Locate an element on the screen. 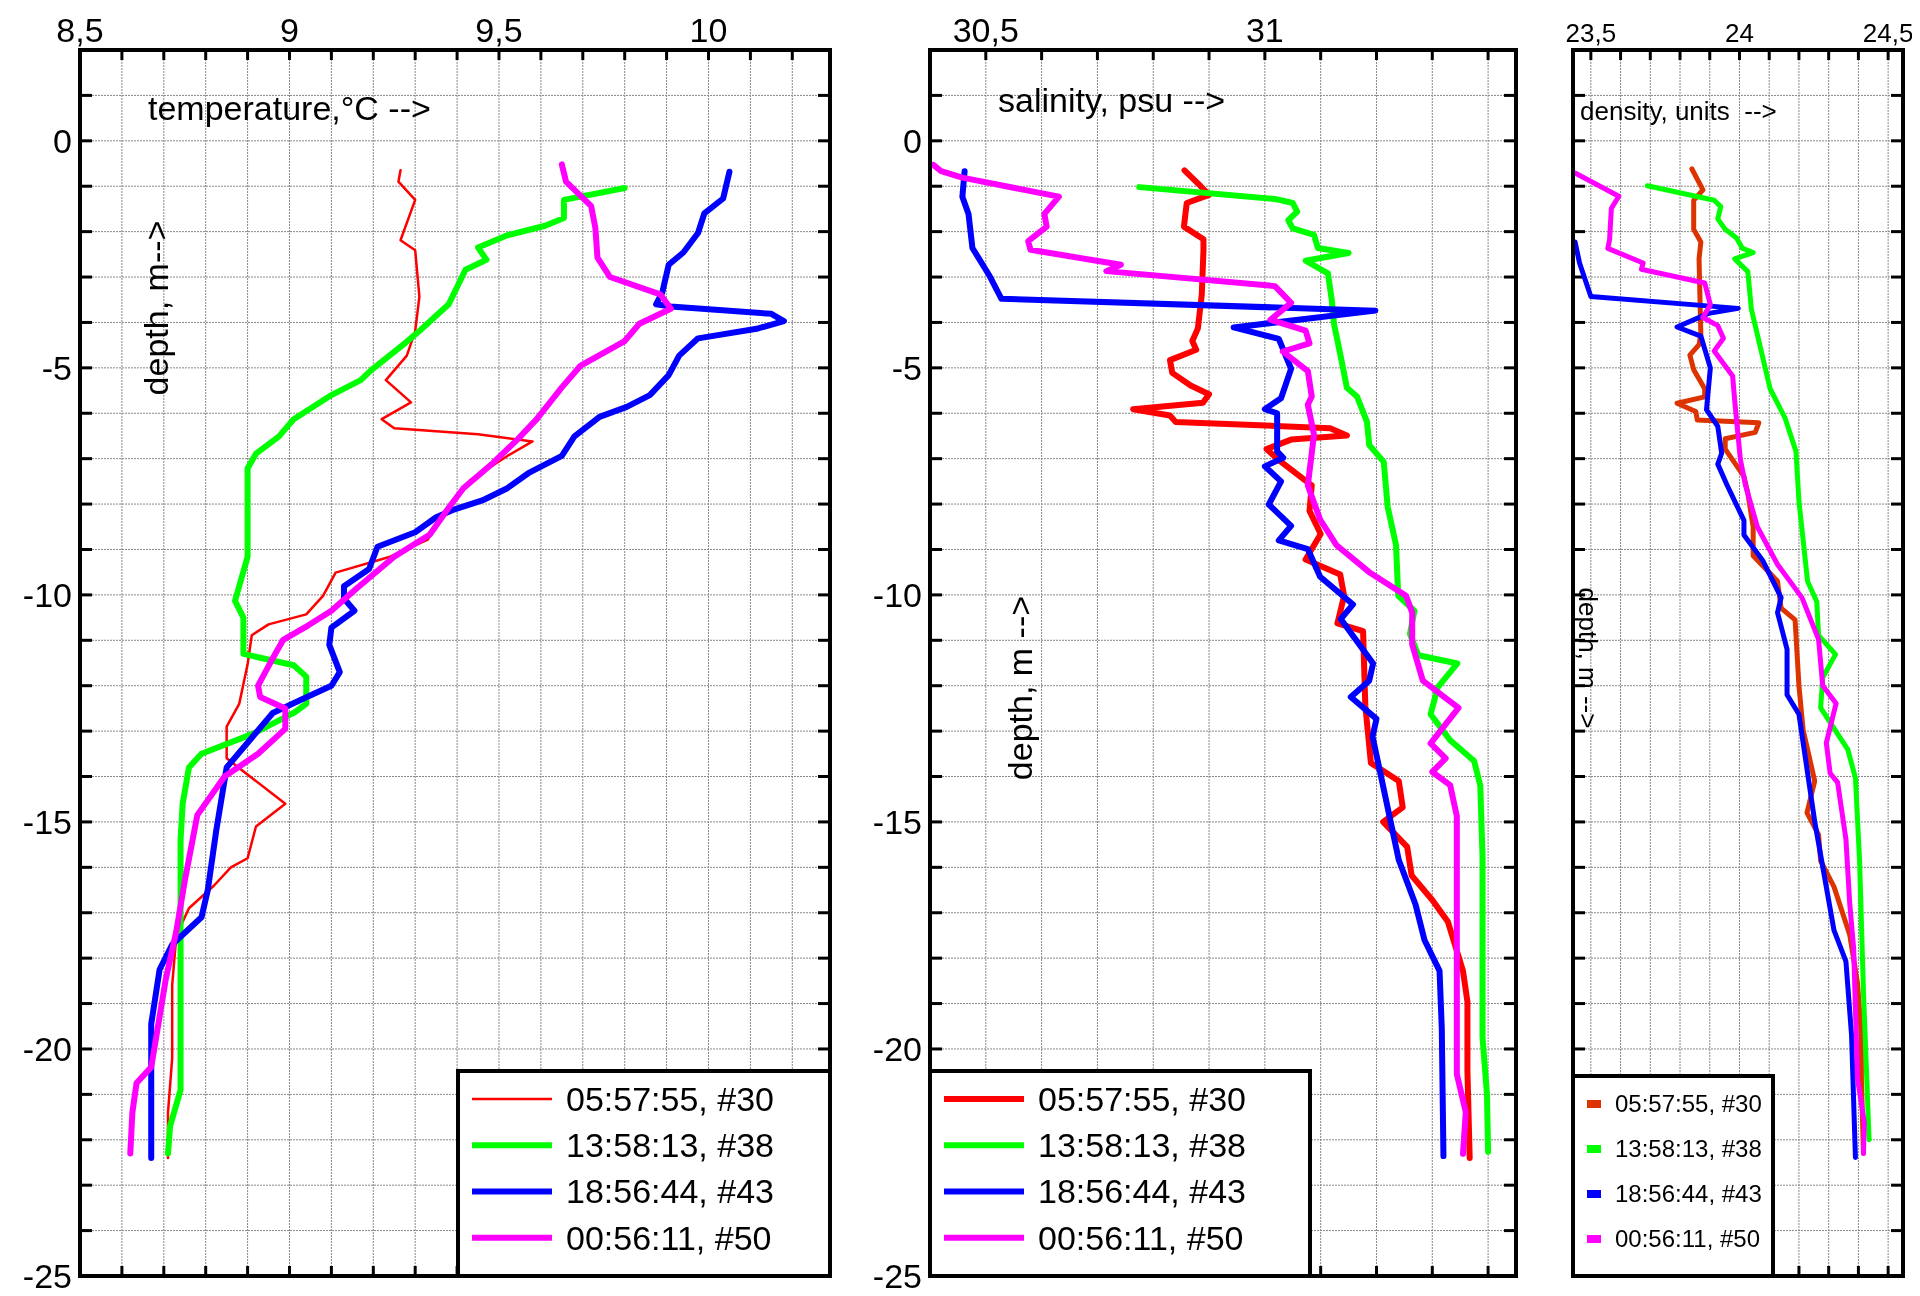  x-tick-label: 9 is located at coordinates (289, 30).